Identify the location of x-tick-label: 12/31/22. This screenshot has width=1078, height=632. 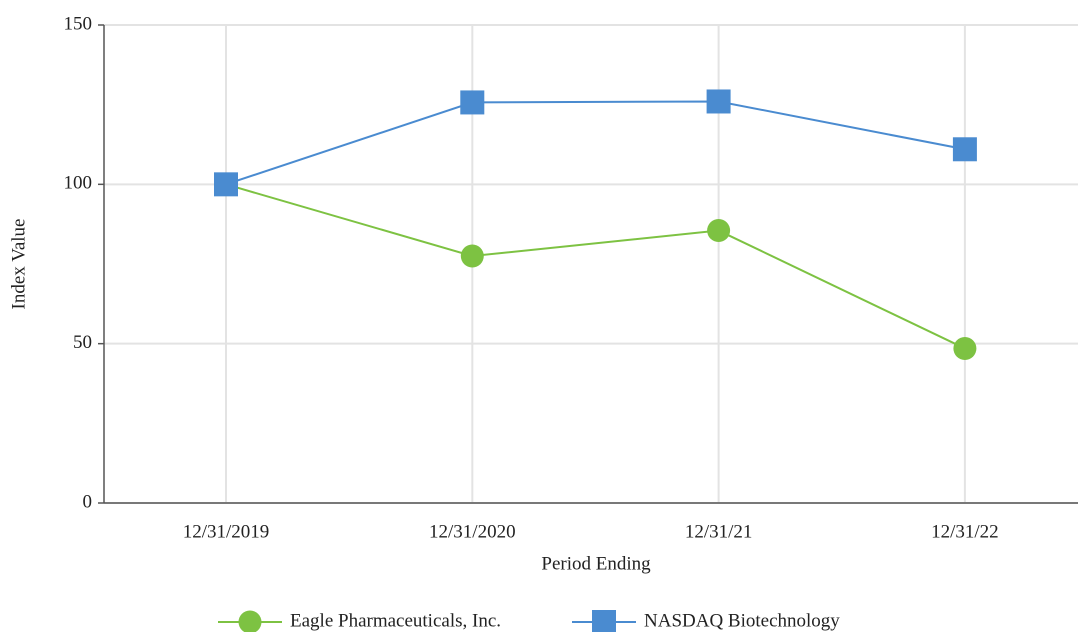
(965, 531).